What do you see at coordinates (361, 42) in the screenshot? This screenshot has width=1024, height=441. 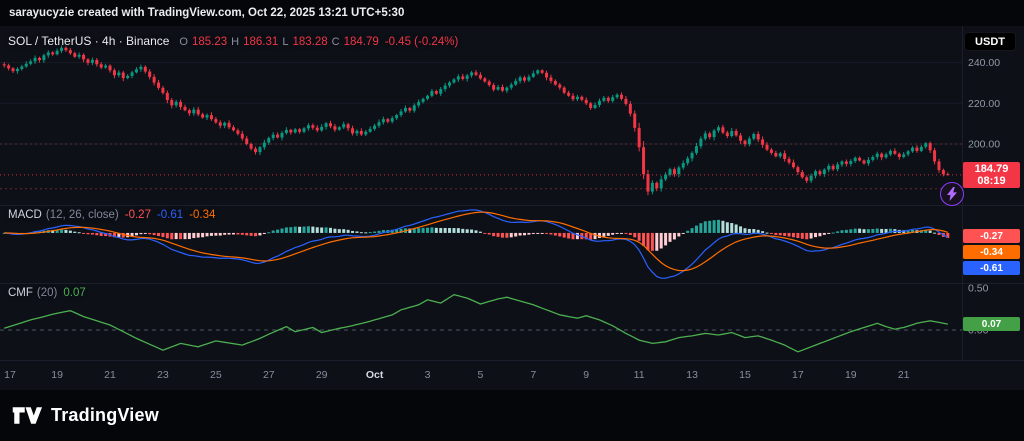 I see `ohlc-value-close: 184.79` at bounding box center [361, 42].